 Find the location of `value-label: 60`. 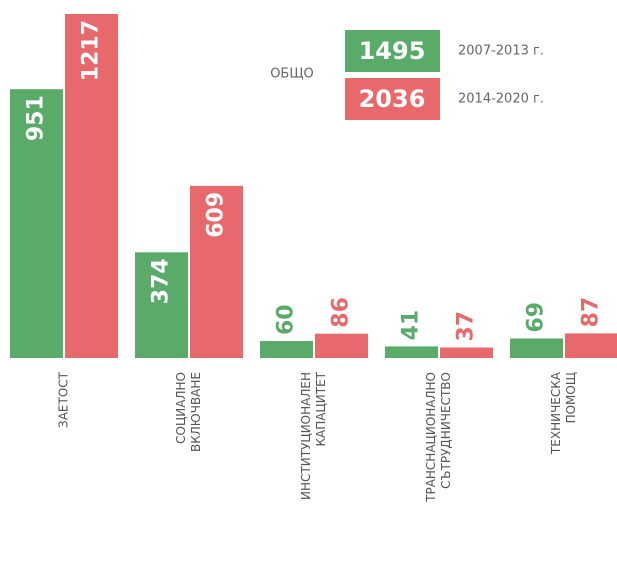

value-label: 60 is located at coordinates (286, 319).